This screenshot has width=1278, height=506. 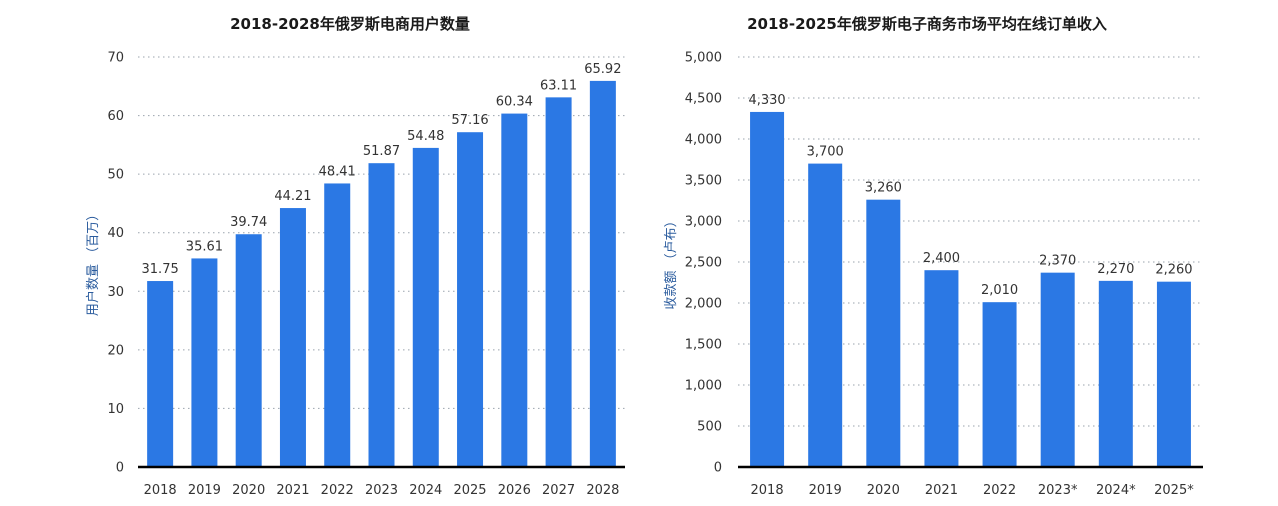 What do you see at coordinates (1115, 269) in the screenshot?
I see `revenue-data-label: 2,270` at bounding box center [1115, 269].